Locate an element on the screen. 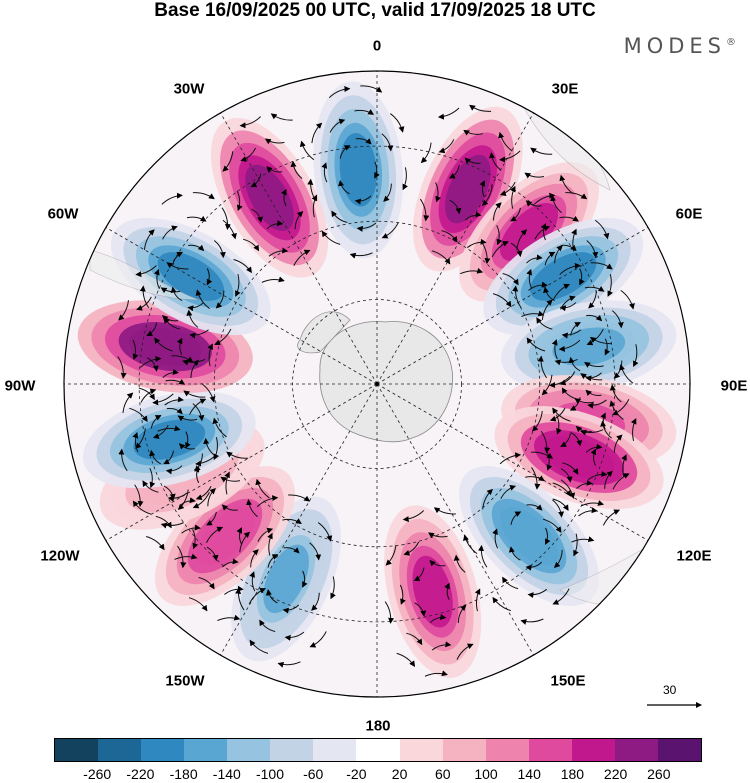  lon-label-180: 180 is located at coordinates (378, 726).